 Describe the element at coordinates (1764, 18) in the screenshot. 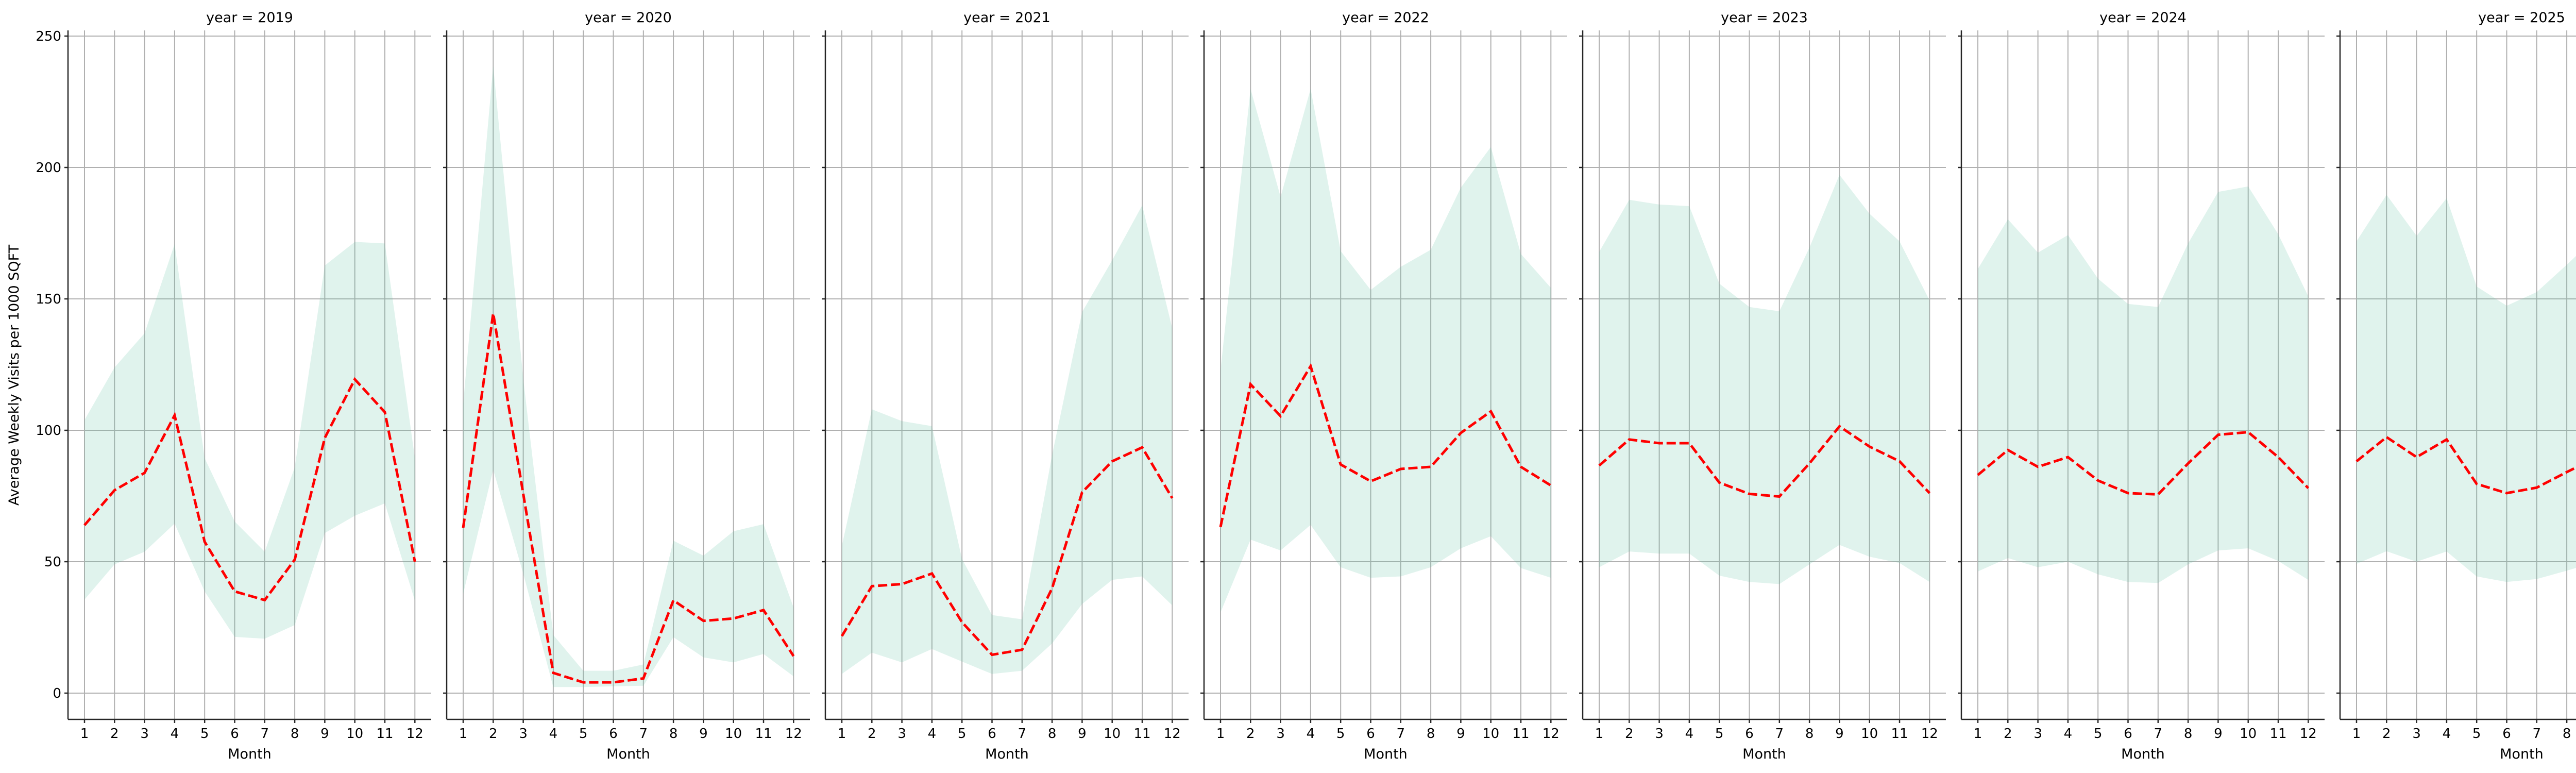

I see `panel-title: year = 2023` at that location.